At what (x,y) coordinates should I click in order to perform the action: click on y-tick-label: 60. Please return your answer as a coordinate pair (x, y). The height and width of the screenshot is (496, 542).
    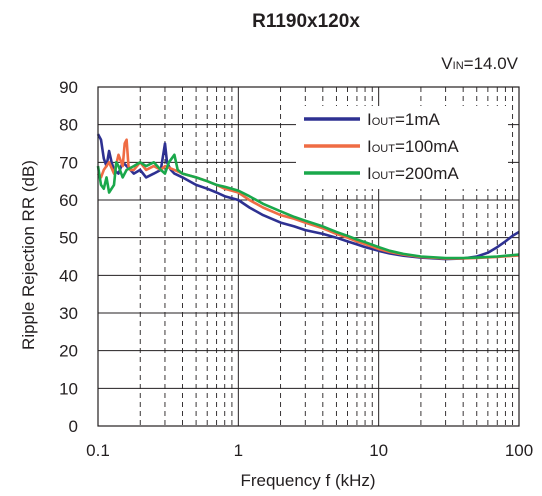
    Looking at the image, I should click on (68, 200).